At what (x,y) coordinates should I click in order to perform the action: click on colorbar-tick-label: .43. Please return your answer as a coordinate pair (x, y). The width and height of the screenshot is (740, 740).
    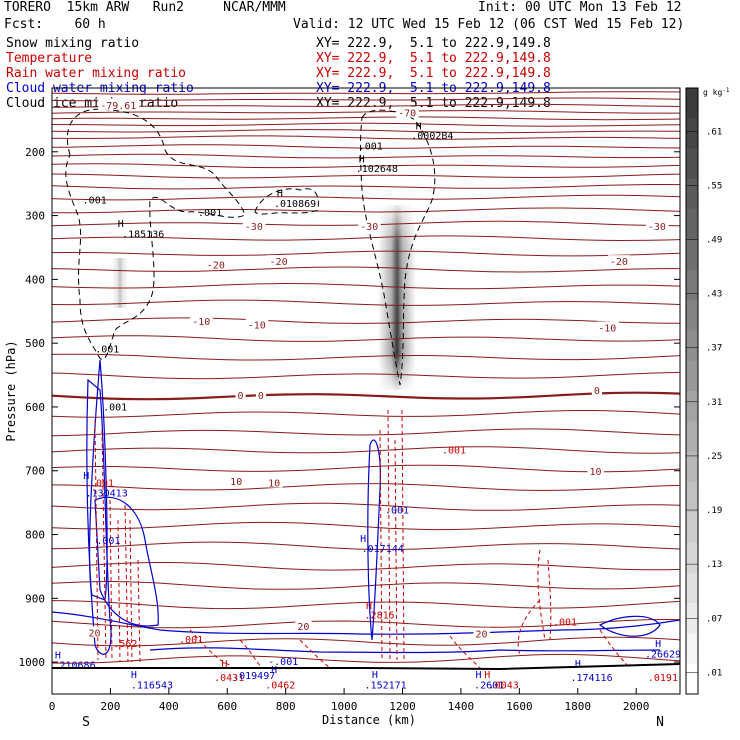
    Looking at the image, I should click on (714, 295).